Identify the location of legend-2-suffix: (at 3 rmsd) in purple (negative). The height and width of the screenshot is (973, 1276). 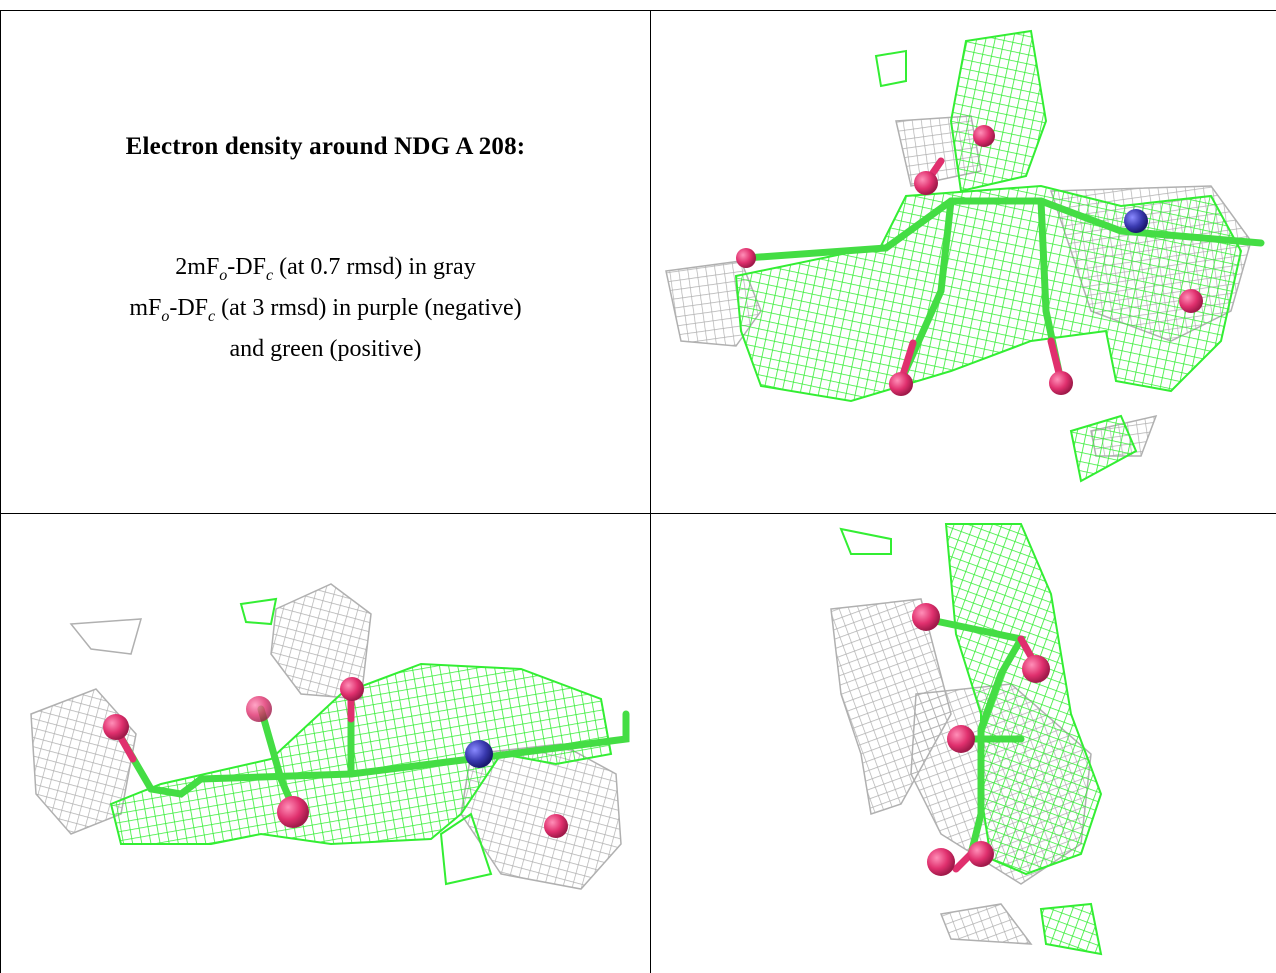
(368, 307).